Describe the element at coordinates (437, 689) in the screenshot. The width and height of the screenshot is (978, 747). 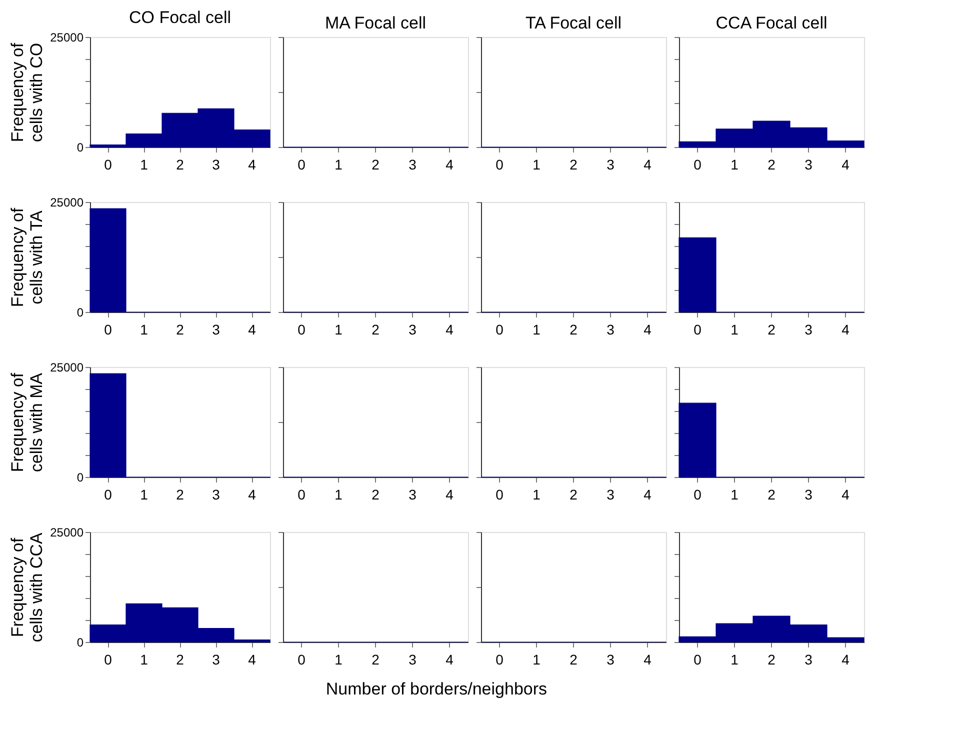
I see `x-axis-title: Number of borders/neighbors` at that location.